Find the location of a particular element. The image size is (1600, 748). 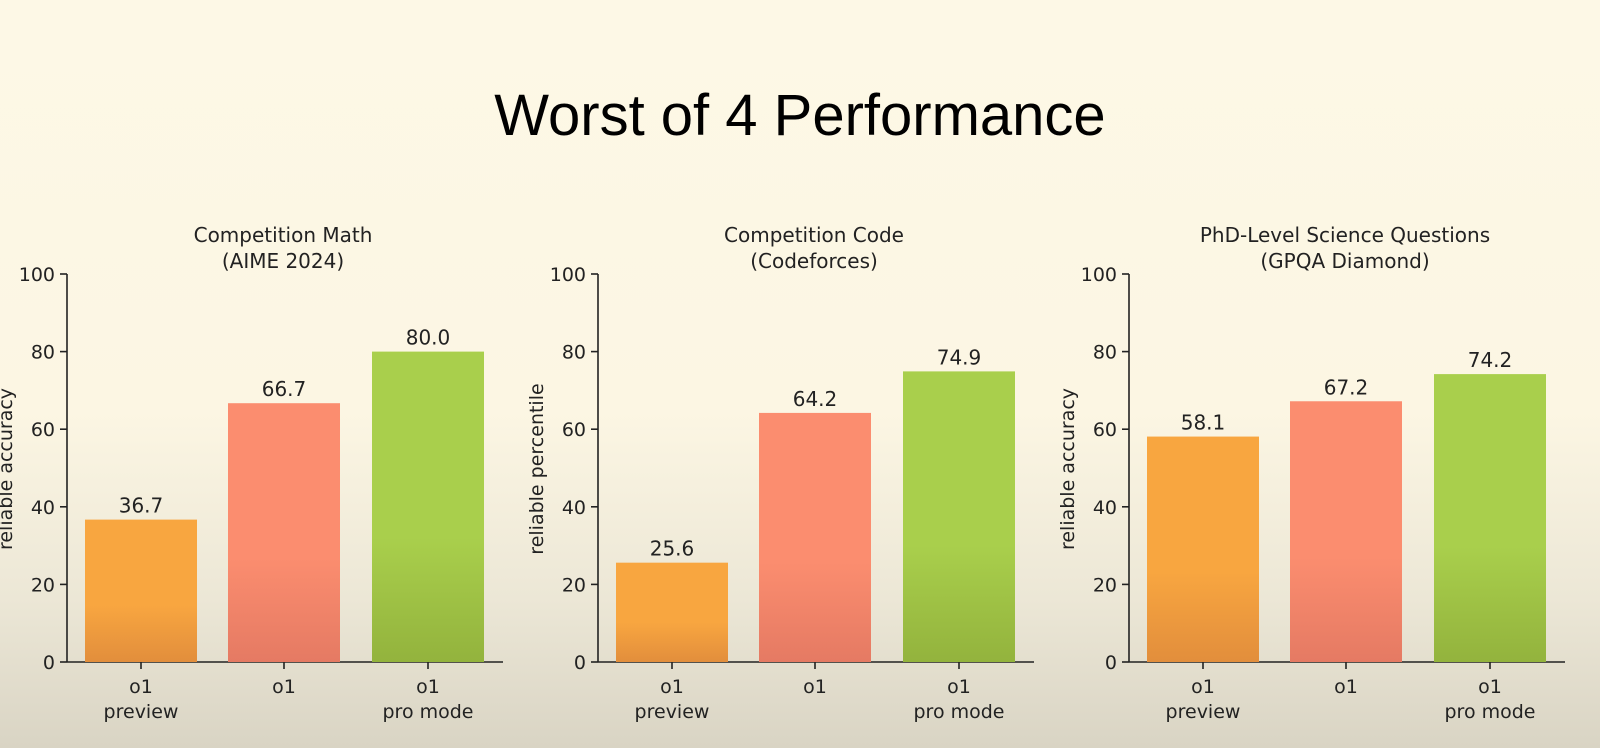

y-axis-label: reliable percentile is located at coordinates (537, 468).